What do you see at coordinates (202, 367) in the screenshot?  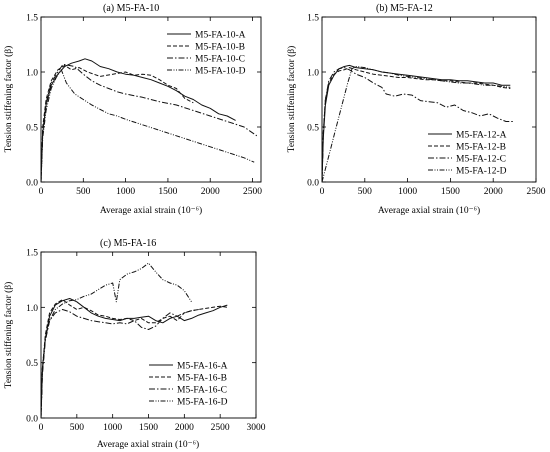 I see `legend-label: M5-FA-16-A` at bounding box center [202, 367].